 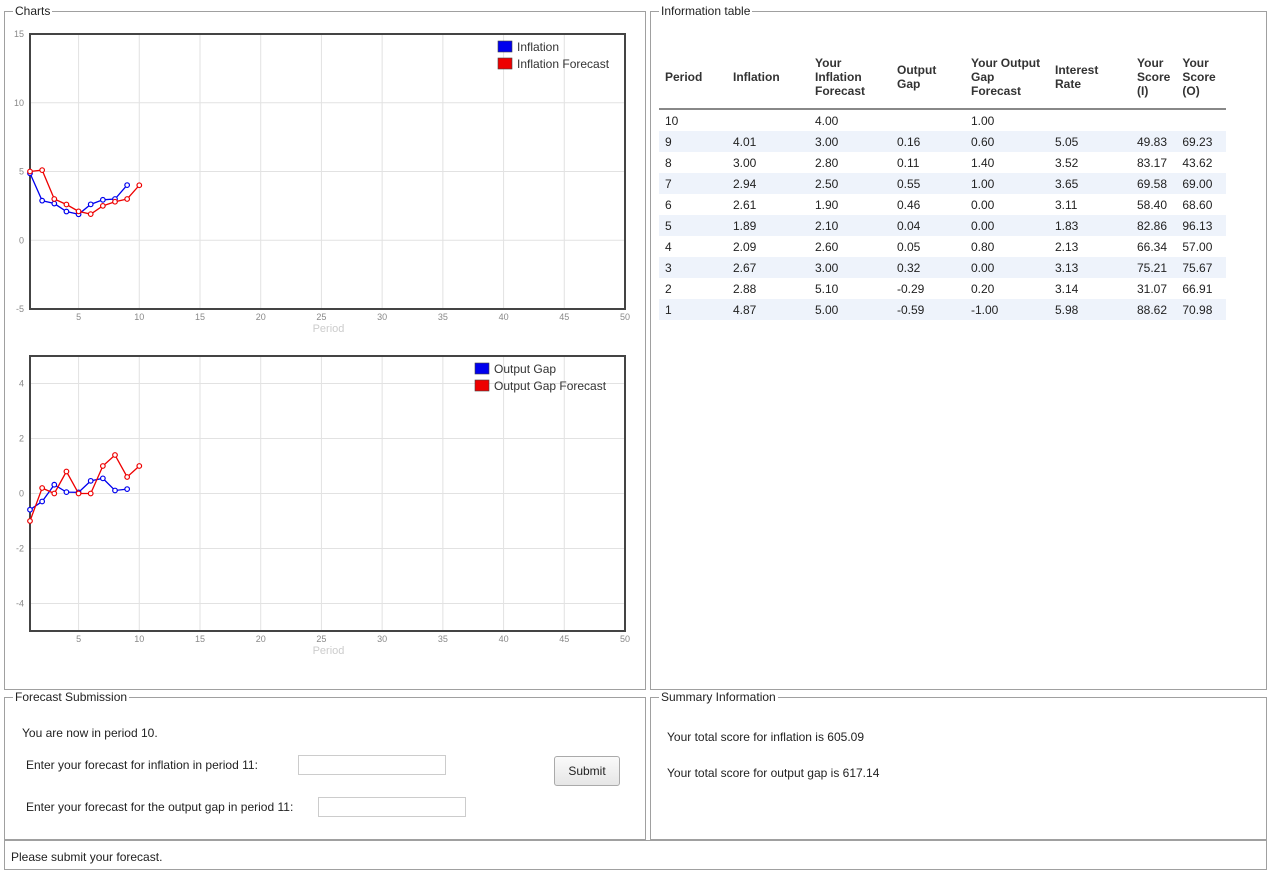 I want to click on table-cell: 1.89, so click(x=768, y=225).